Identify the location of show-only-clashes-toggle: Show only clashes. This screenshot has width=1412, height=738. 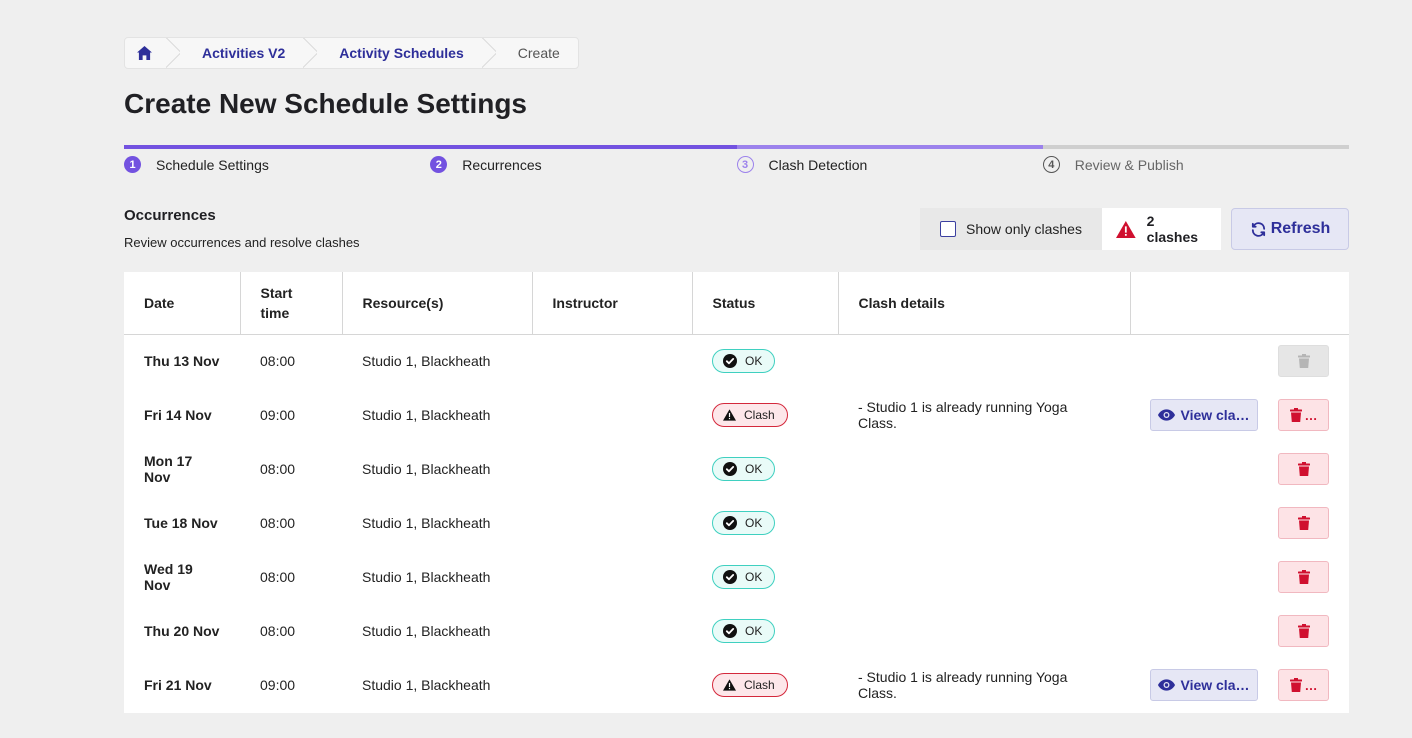
(1011, 229).